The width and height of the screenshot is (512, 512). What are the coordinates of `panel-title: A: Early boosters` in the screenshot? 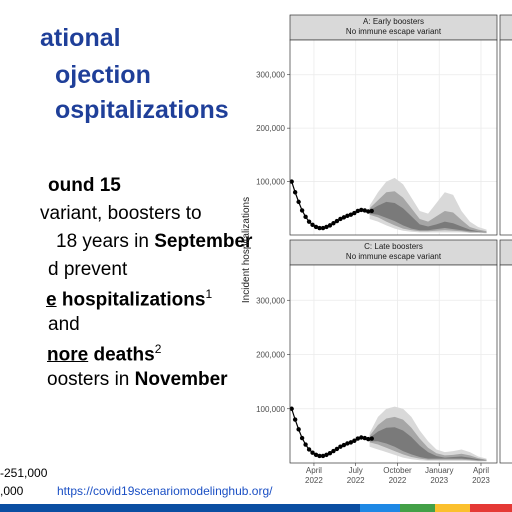 It's located at (393, 21).